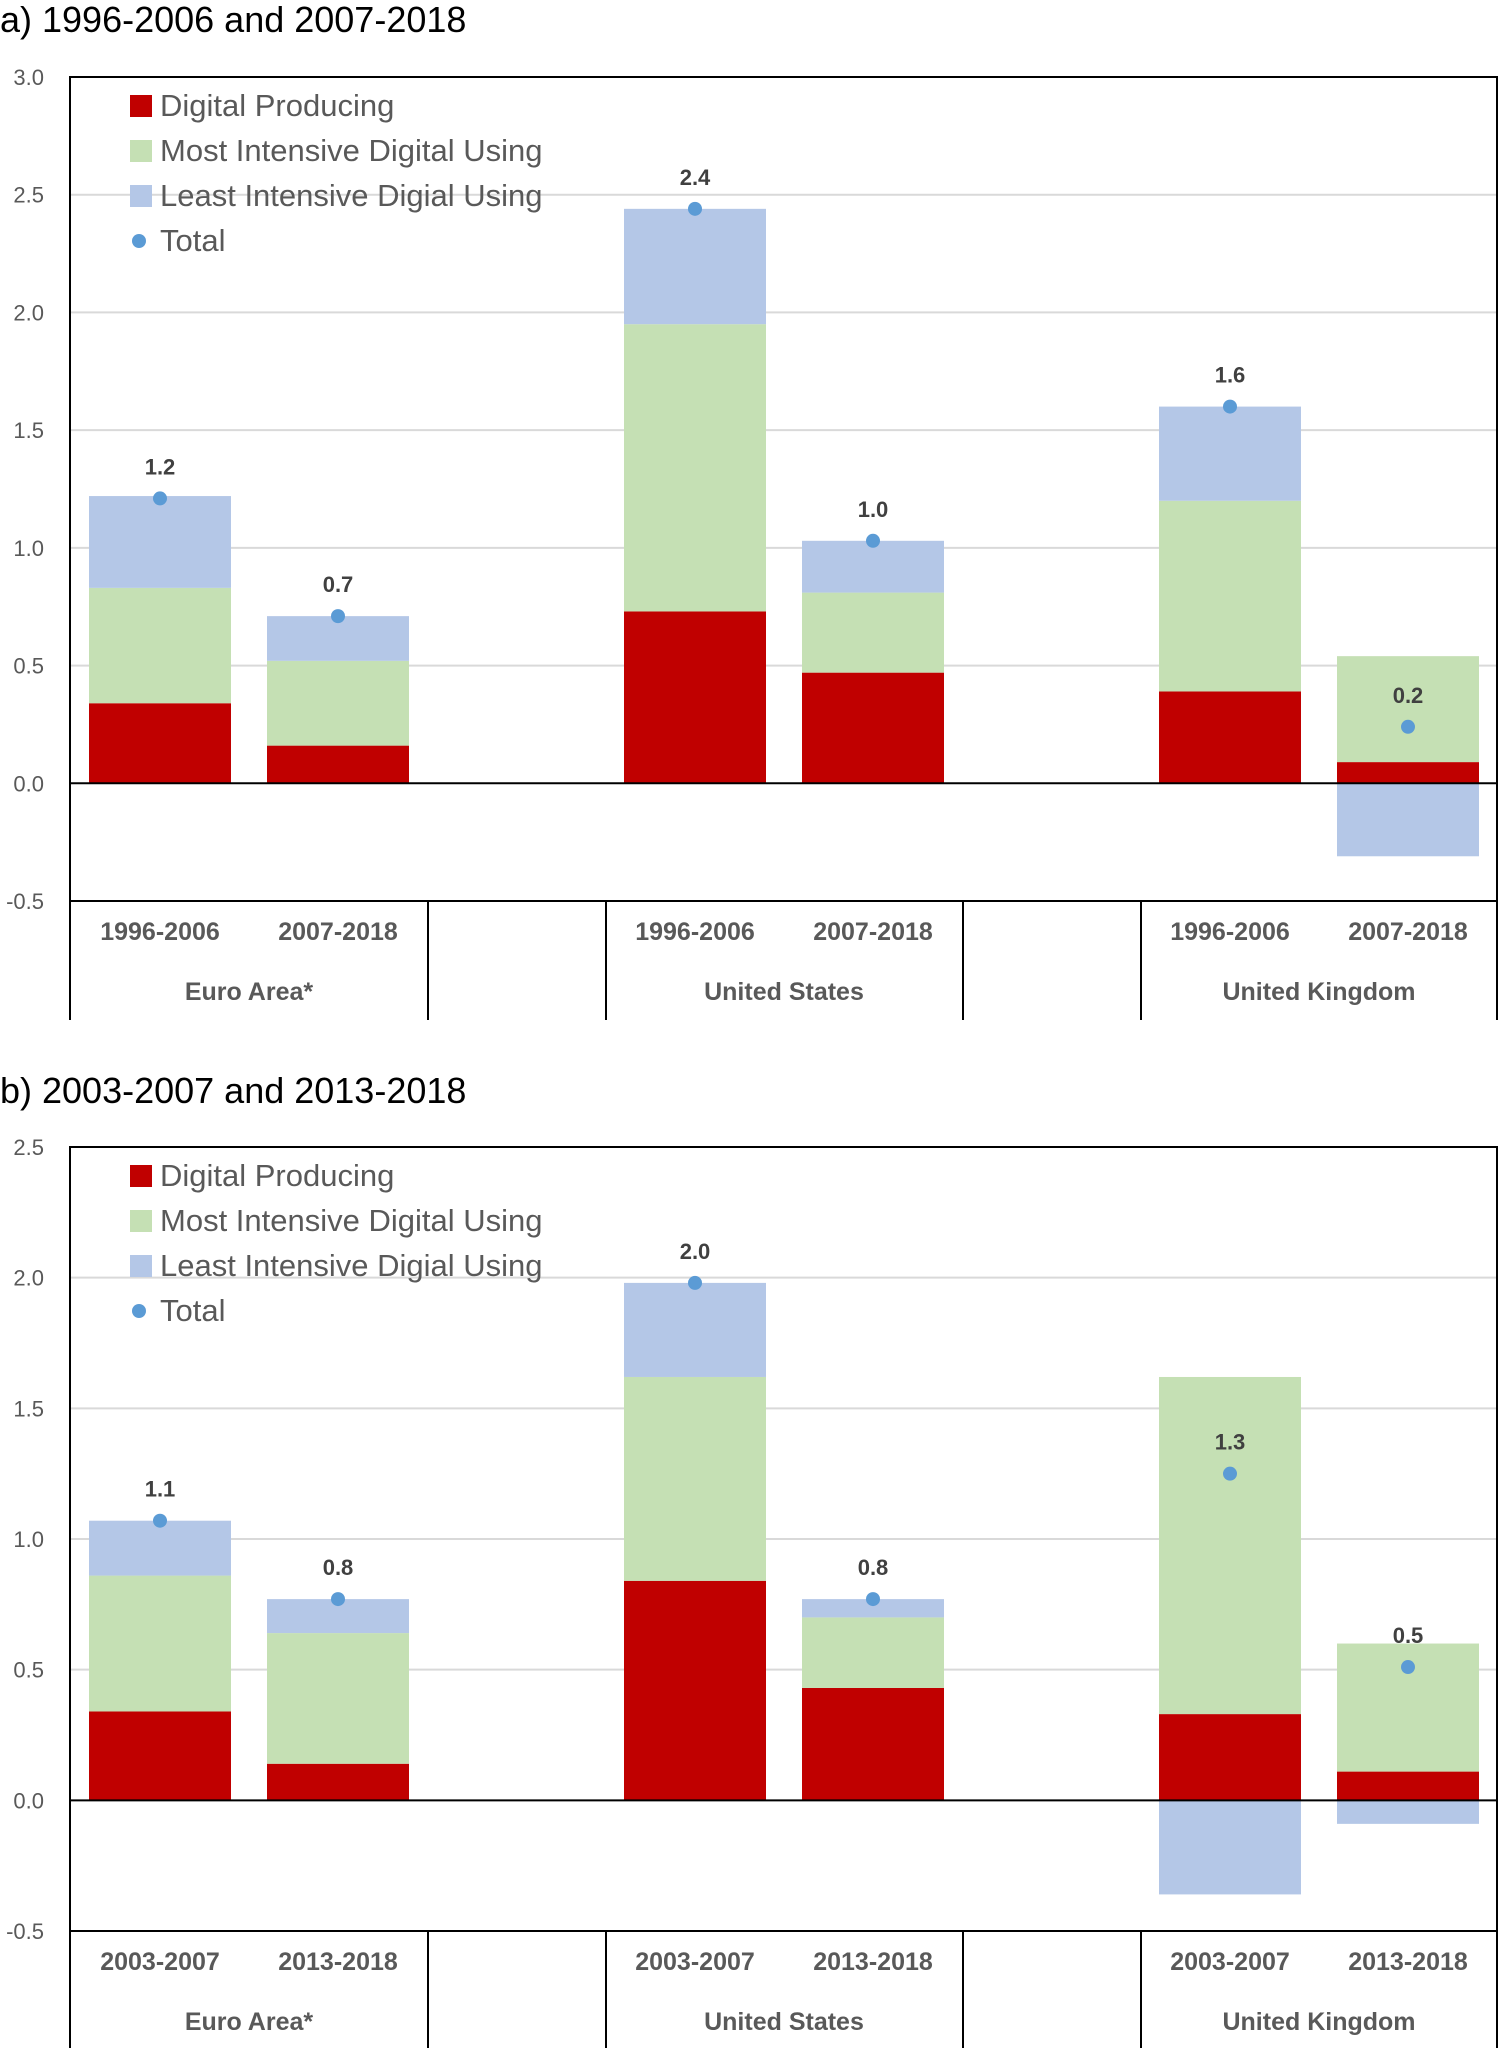 This screenshot has width=1501, height=2054. What do you see at coordinates (351, 195) in the screenshot?
I see `panel-a-legend-label: Least Intensive Digial Using` at bounding box center [351, 195].